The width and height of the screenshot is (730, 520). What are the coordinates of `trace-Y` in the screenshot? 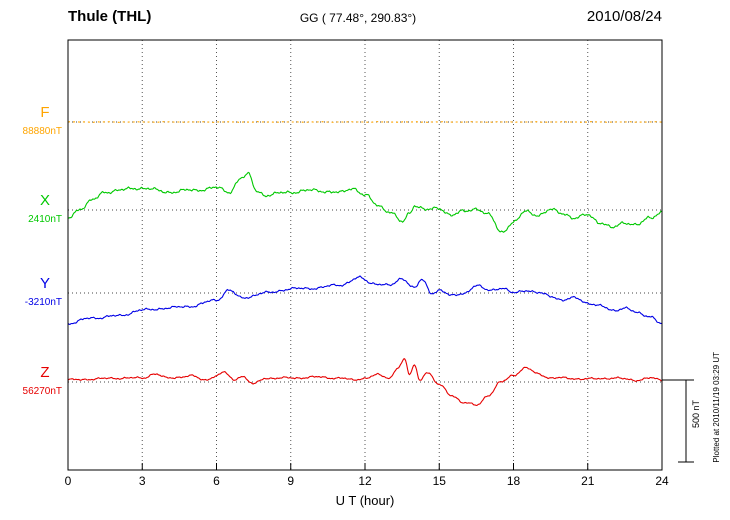 It's located at (365, 300).